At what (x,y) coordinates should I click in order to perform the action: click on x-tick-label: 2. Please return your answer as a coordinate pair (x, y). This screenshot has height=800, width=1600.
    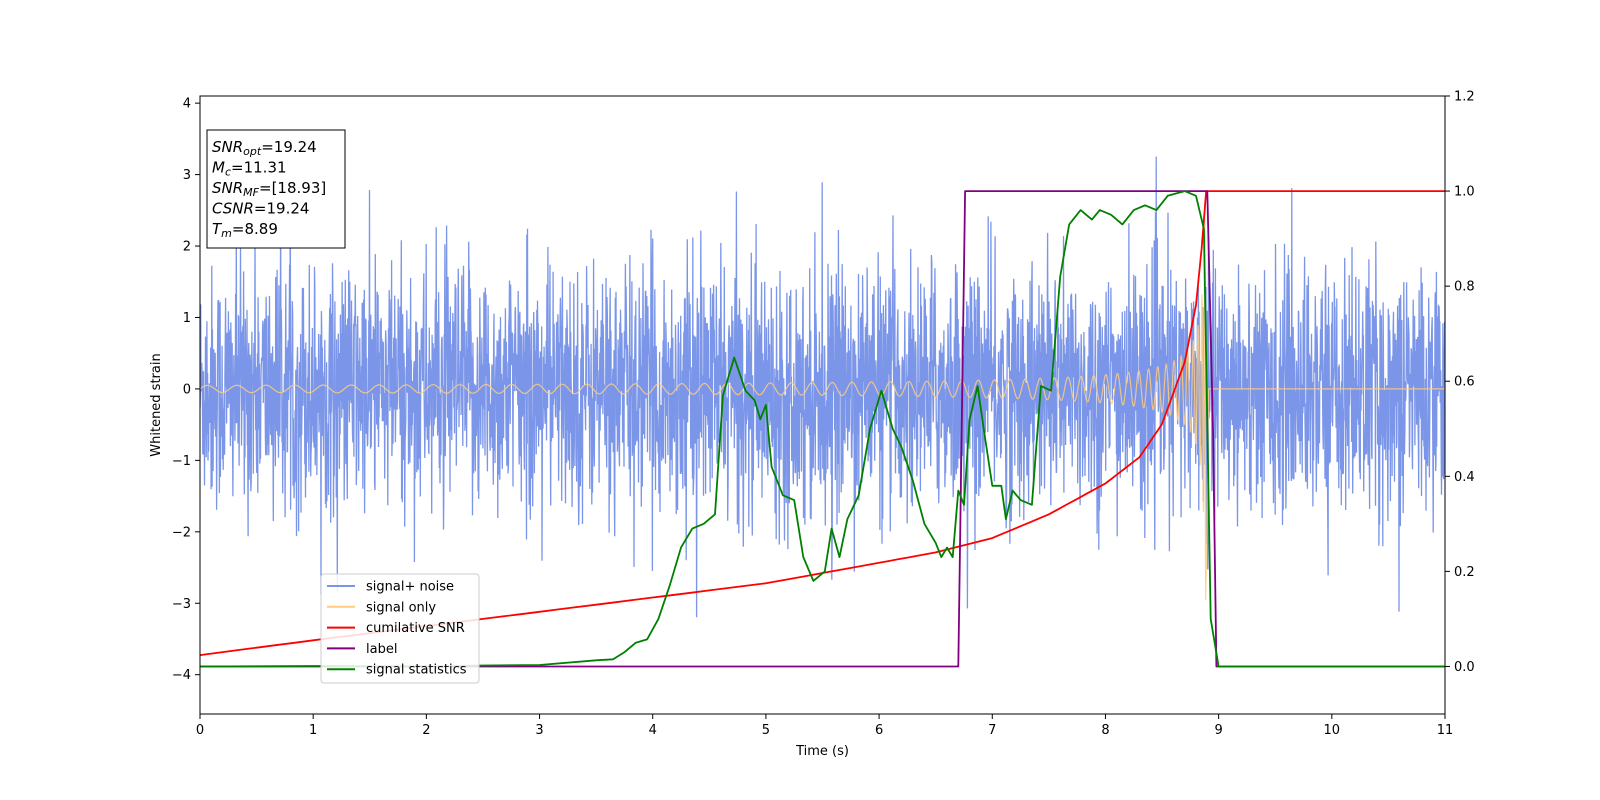
    Looking at the image, I should click on (426, 730).